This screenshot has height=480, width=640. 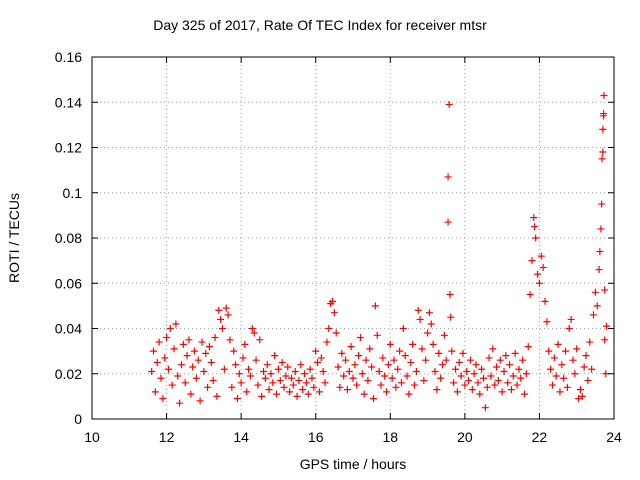 I want to click on x-tick-label: 24, so click(x=614, y=437).